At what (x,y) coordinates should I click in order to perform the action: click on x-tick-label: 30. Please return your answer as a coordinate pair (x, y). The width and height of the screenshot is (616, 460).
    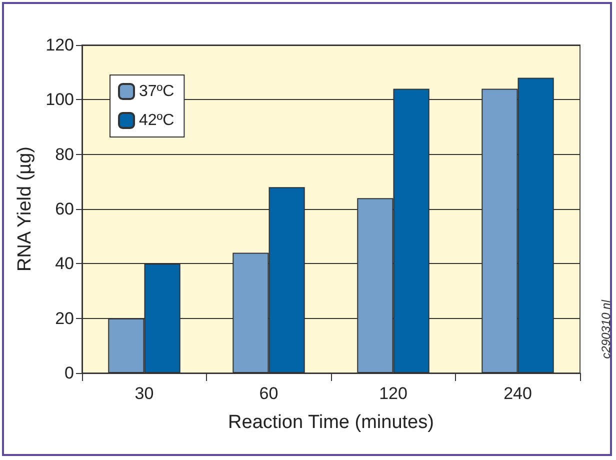
    Looking at the image, I should click on (144, 393).